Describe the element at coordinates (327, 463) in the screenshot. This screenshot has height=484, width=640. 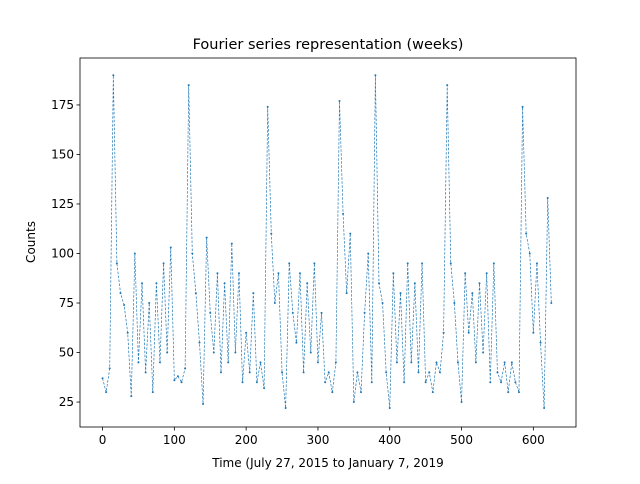
I see `x-axis-label: Time (July 27, 2015 to January 7, 2019` at that location.